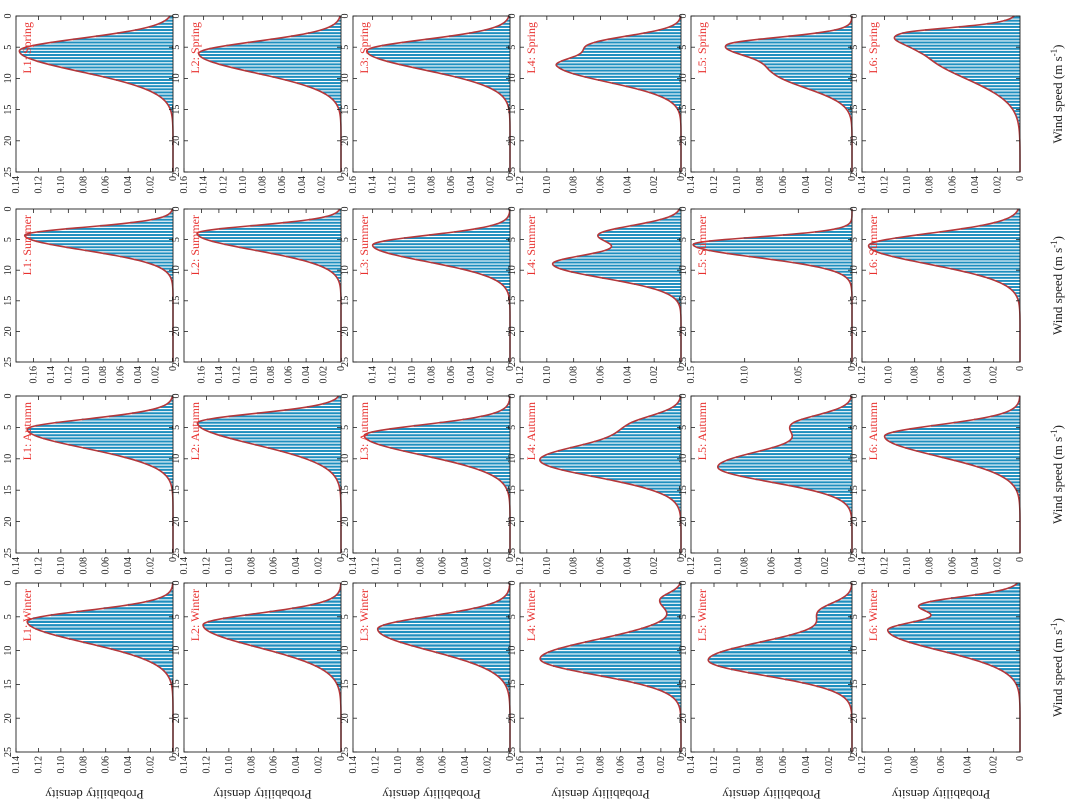 Image resolution: width=1080 pixels, height=807 pixels. What do you see at coordinates (195, 615) in the screenshot?
I see `panel-title: L2: Winter` at bounding box center [195, 615].